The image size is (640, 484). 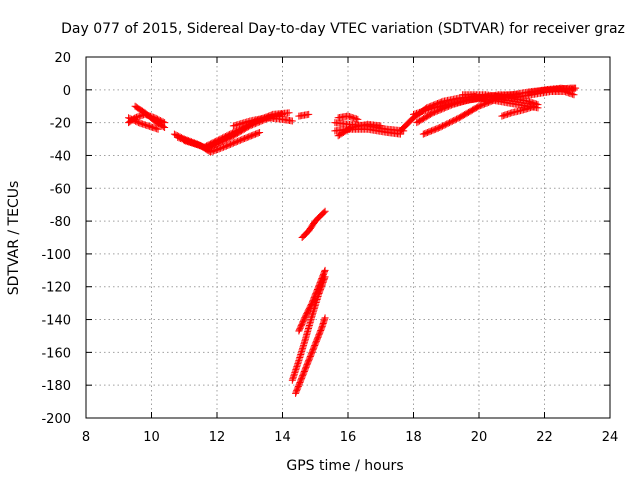 What do you see at coordinates (544, 437) in the screenshot?
I see `x-tick-label: 22` at bounding box center [544, 437].